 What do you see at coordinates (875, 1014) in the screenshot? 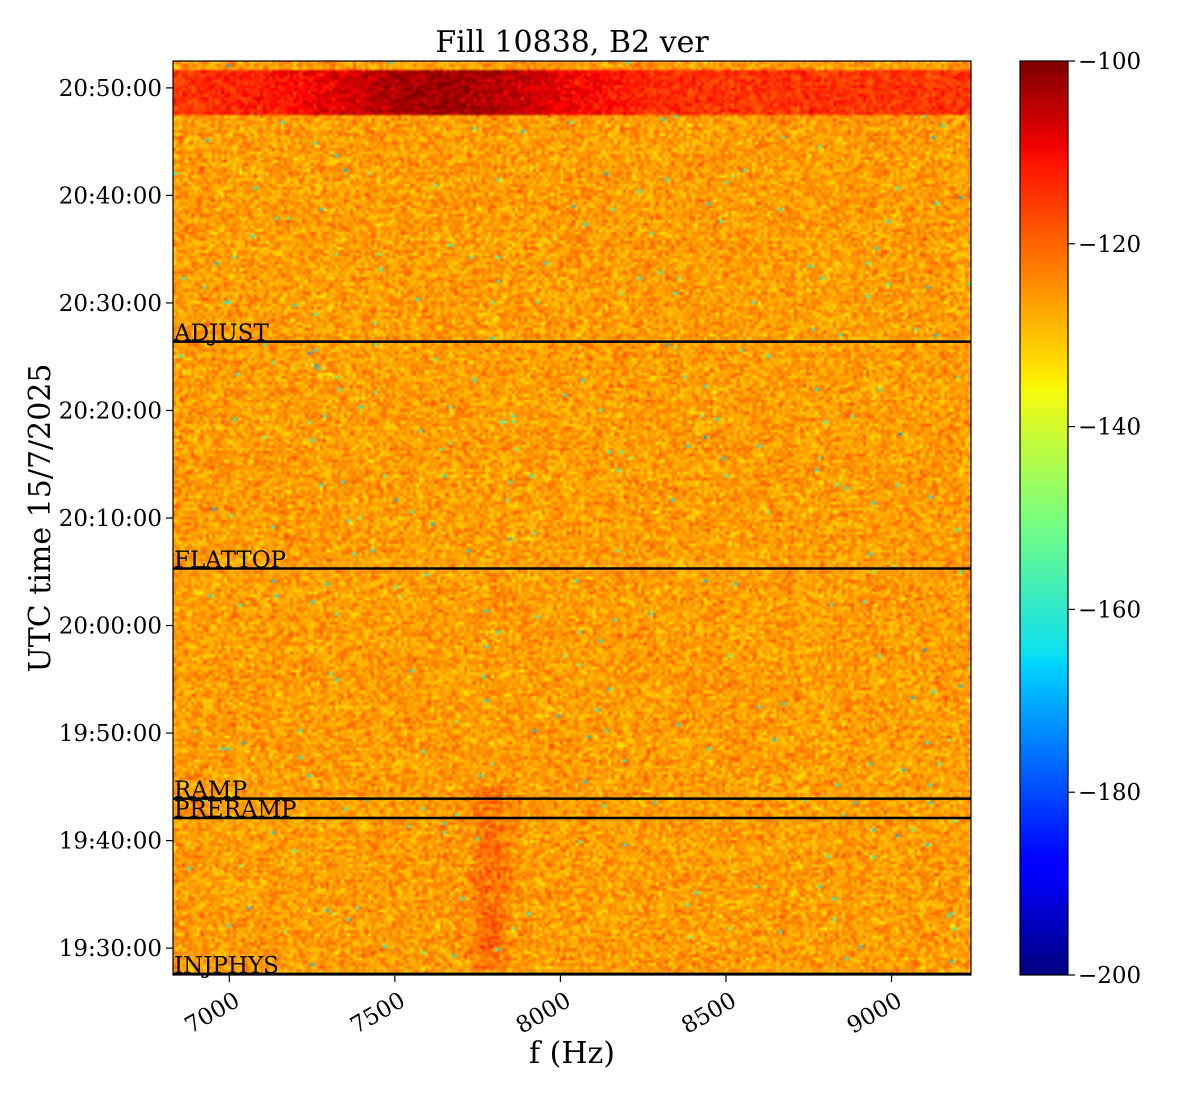
I see `x-tick-label: 9000` at bounding box center [875, 1014].